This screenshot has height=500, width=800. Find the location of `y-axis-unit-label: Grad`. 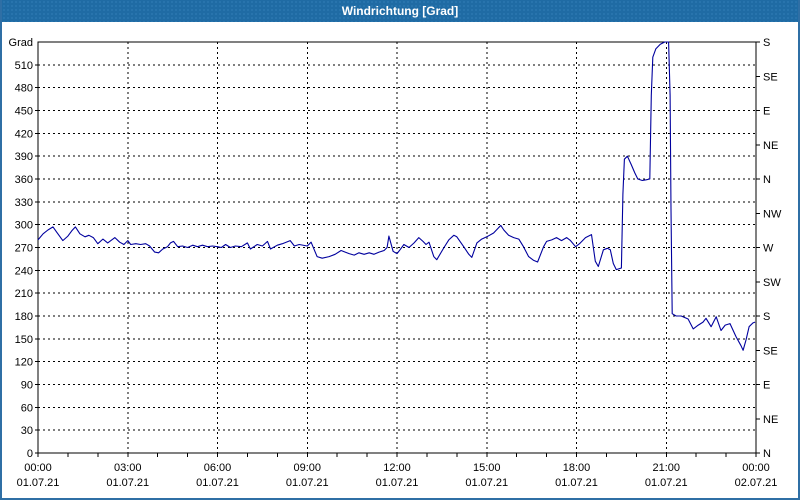

y-axis-unit-label: Grad is located at coordinates (21, 43).